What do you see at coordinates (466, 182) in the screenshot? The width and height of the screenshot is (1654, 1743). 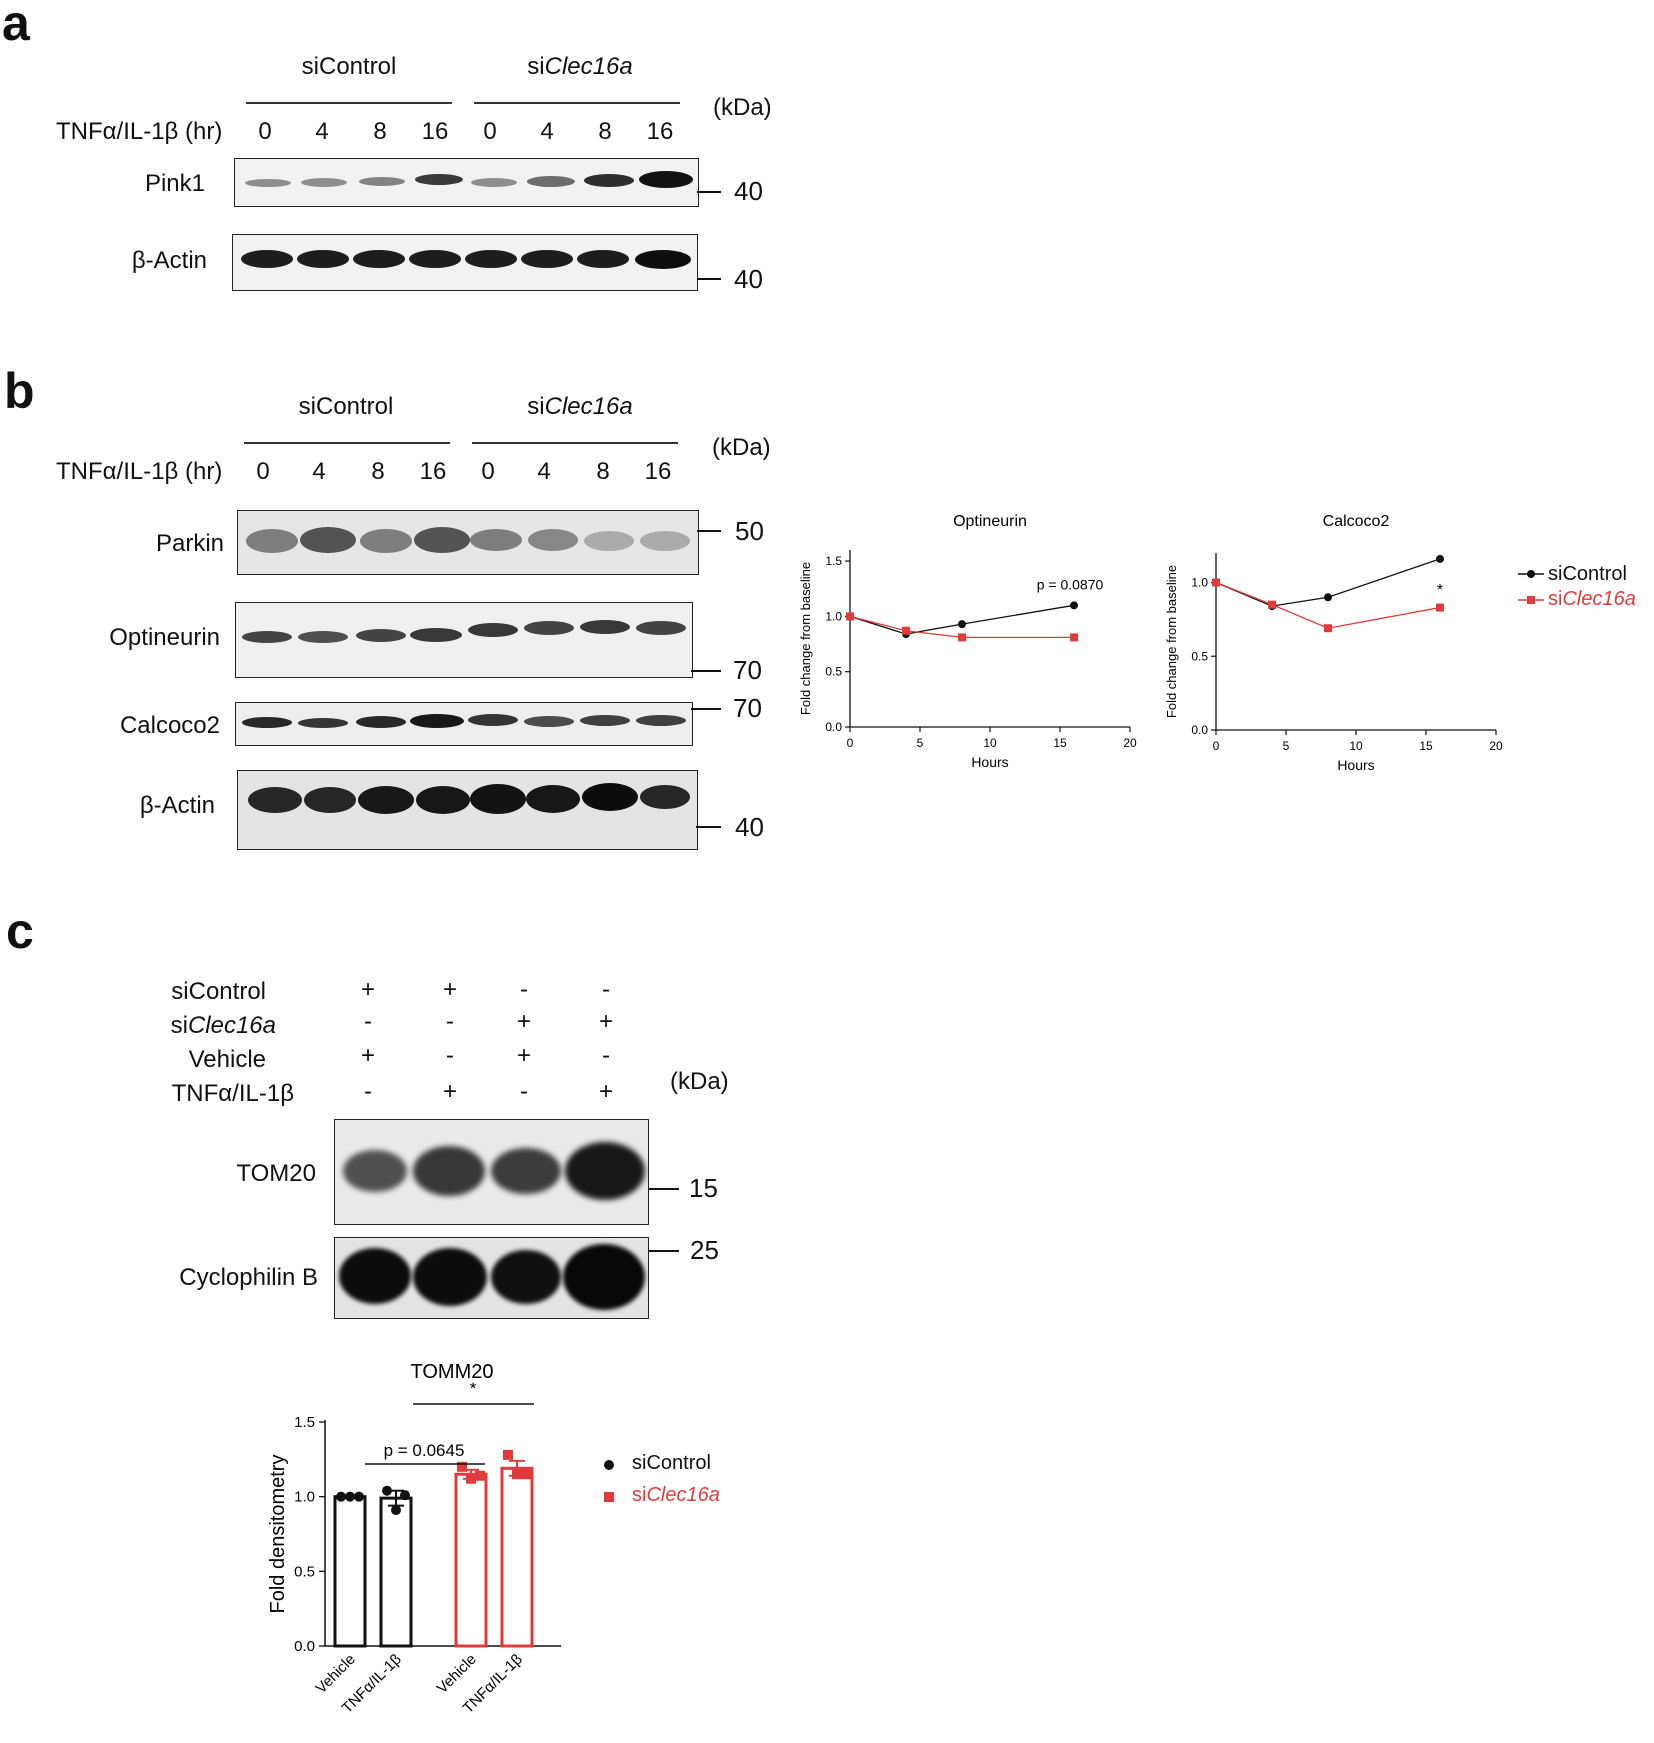 I see `blot-pink1` at bounding box center [466, 182].